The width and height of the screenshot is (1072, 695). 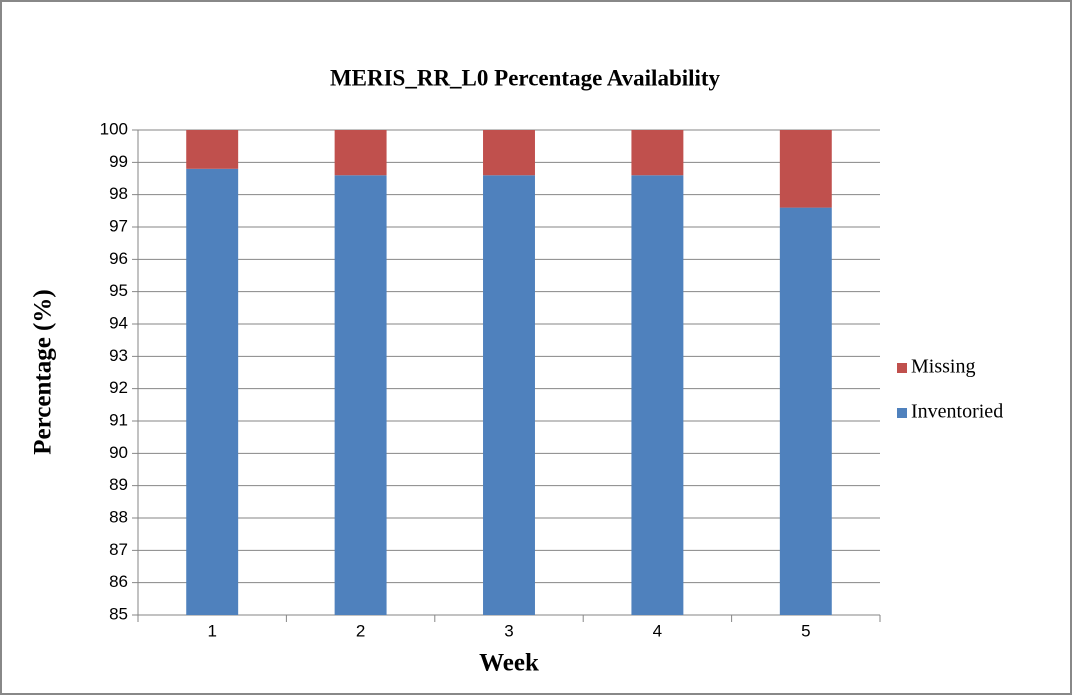 I want to click on y-tick-label: 89, so click(x=118, y=484).